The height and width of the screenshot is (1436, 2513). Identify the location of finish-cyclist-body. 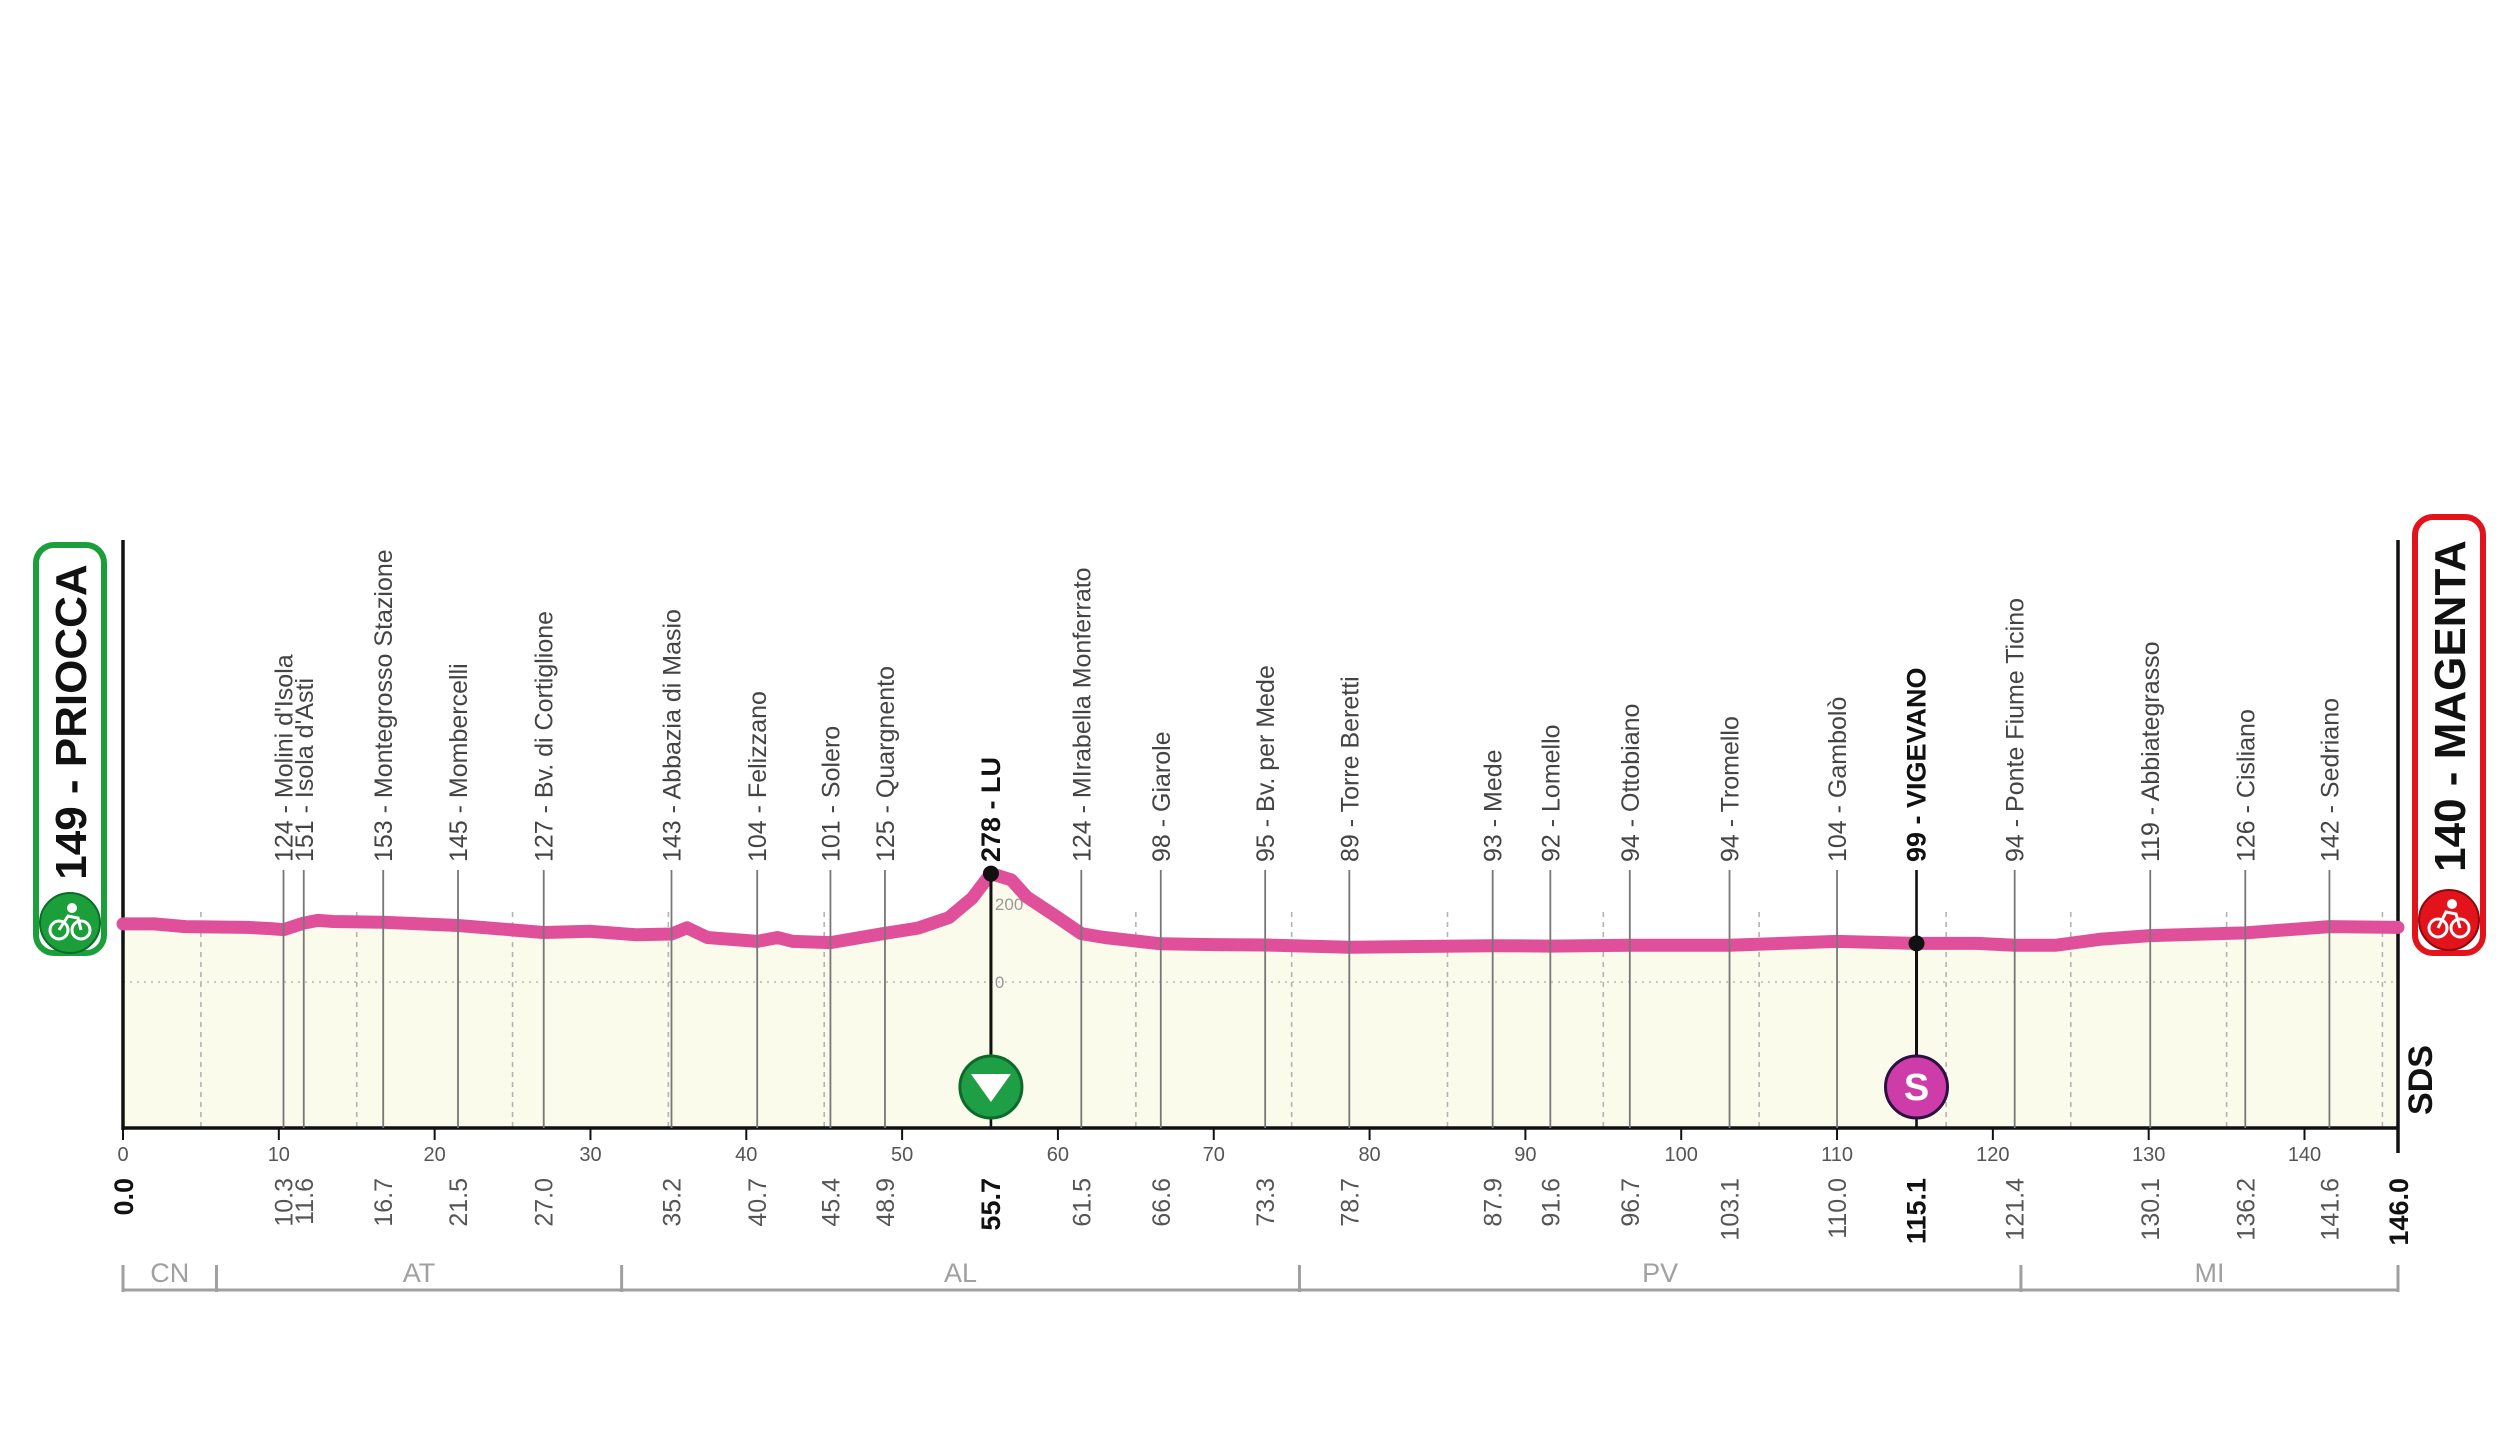
(2449, 919).